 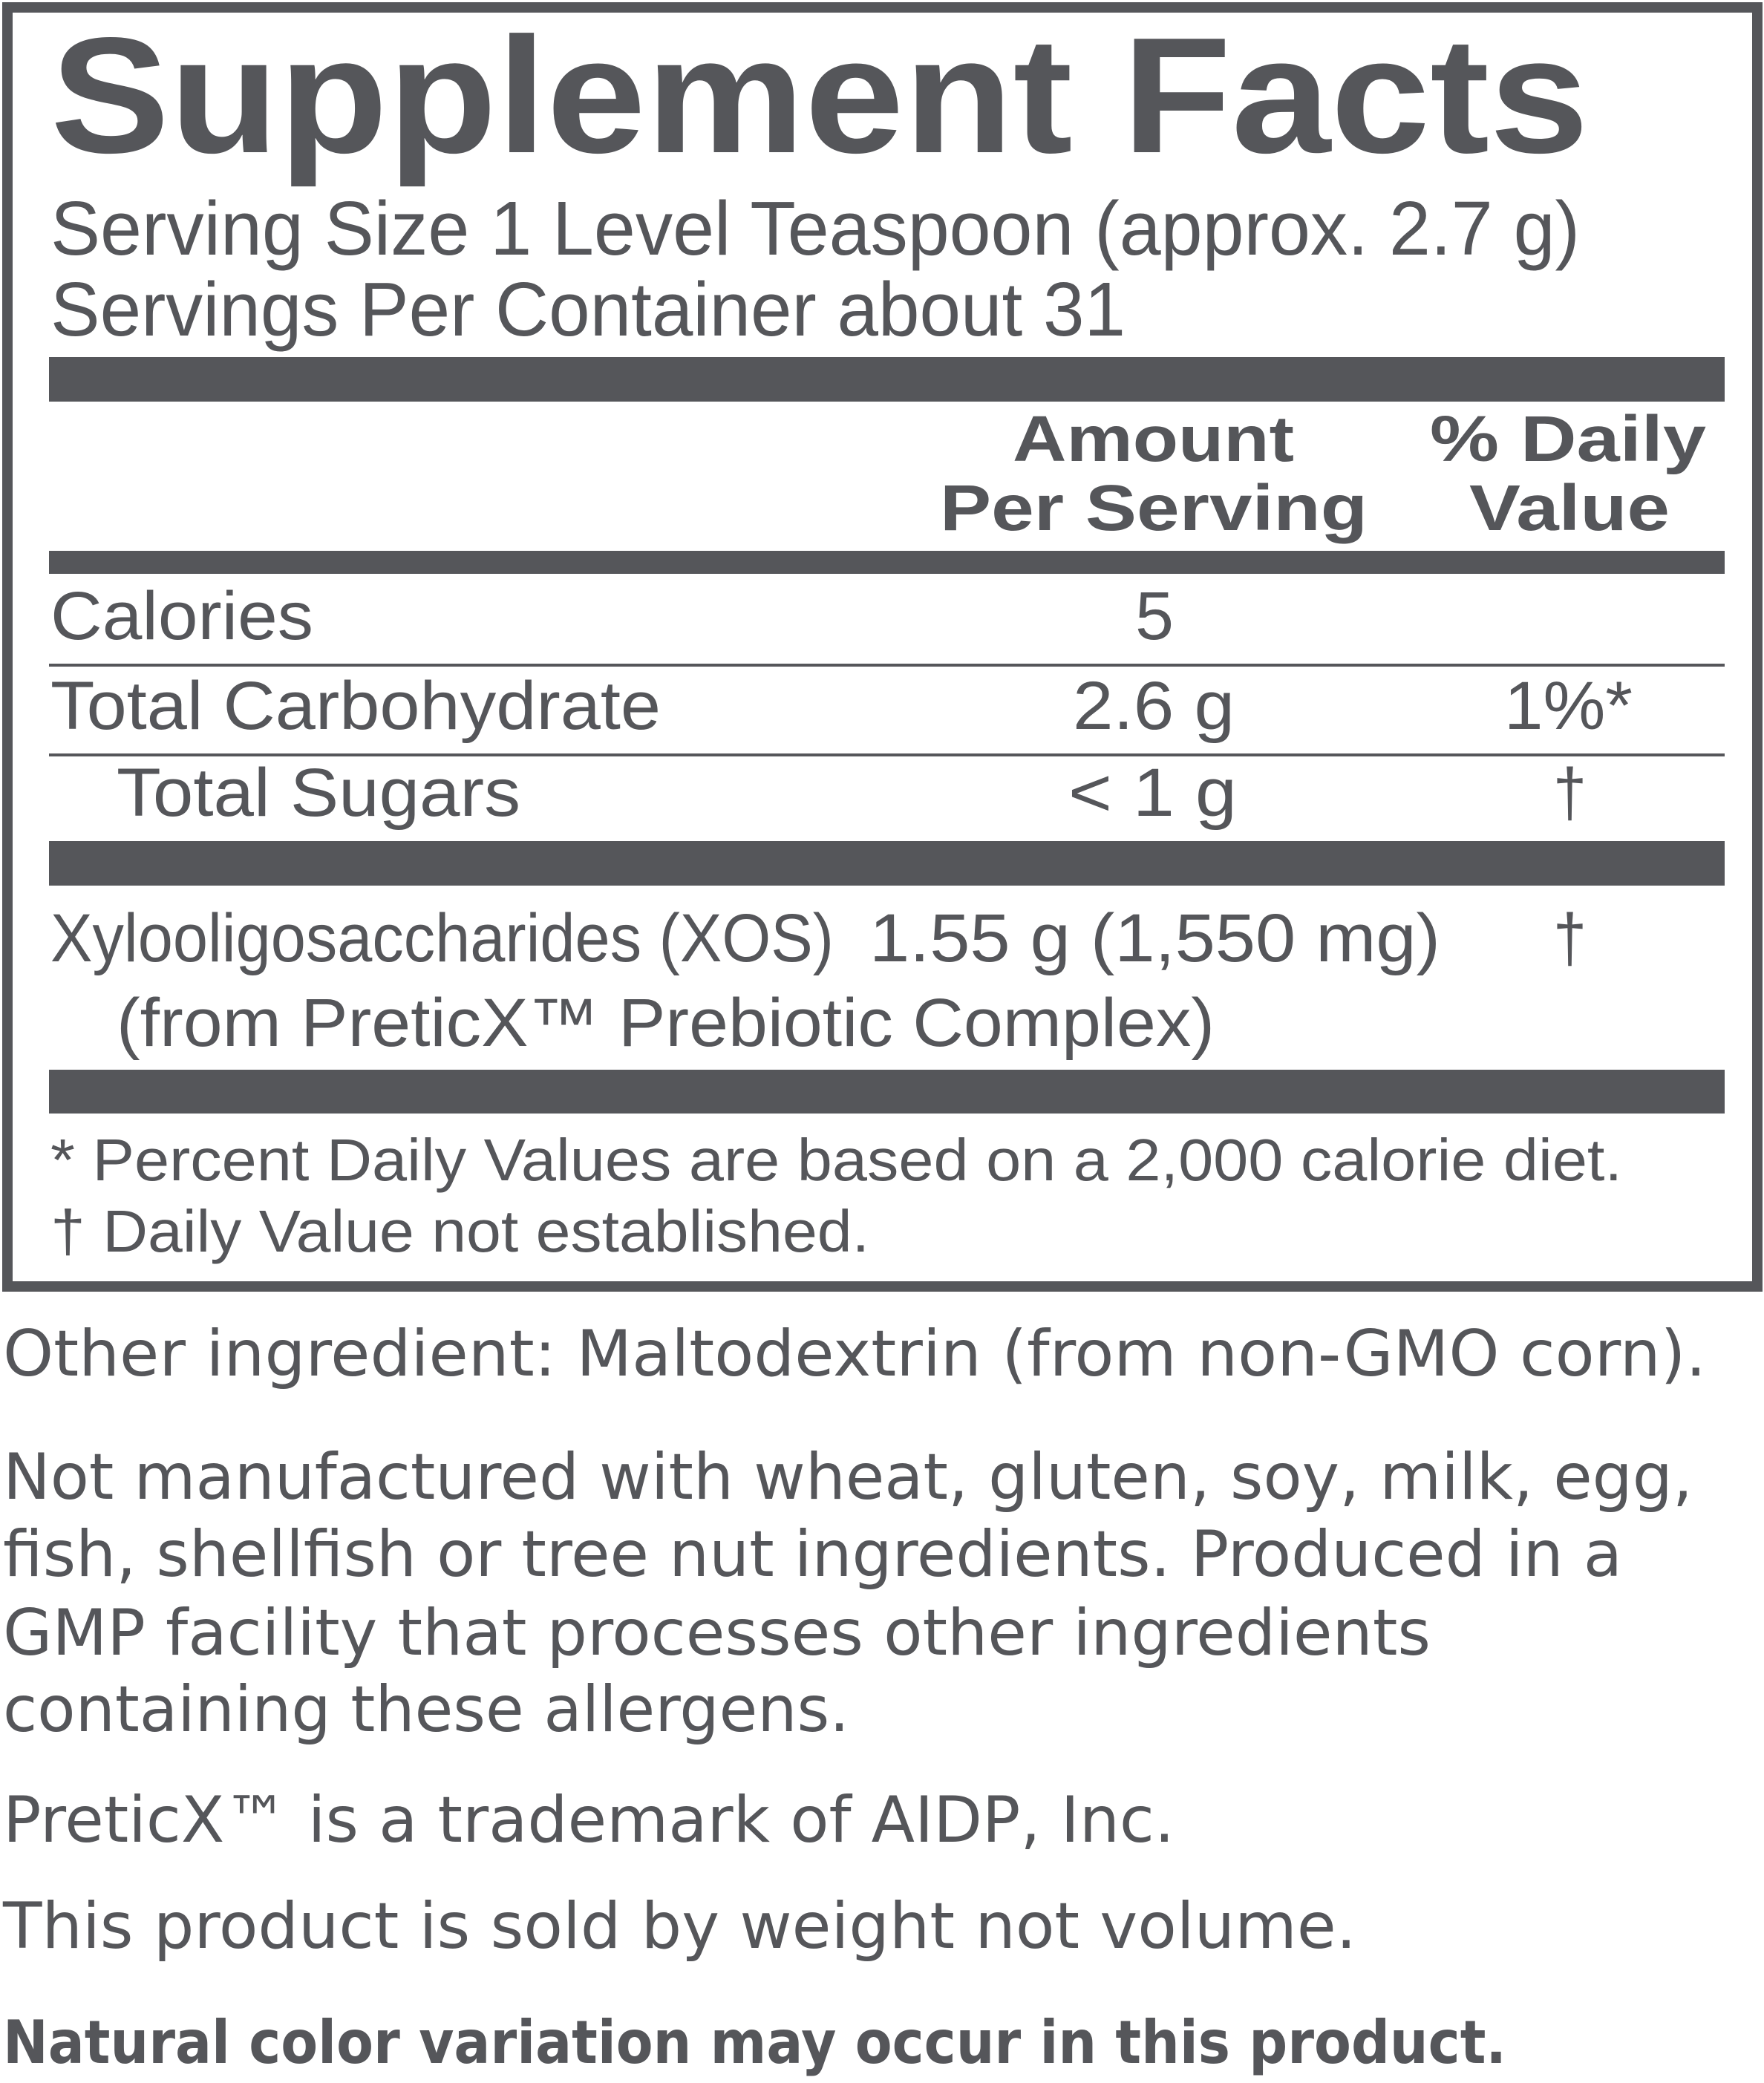 I want to click on row-dv-xos: †, so click(x=1570, y=938).